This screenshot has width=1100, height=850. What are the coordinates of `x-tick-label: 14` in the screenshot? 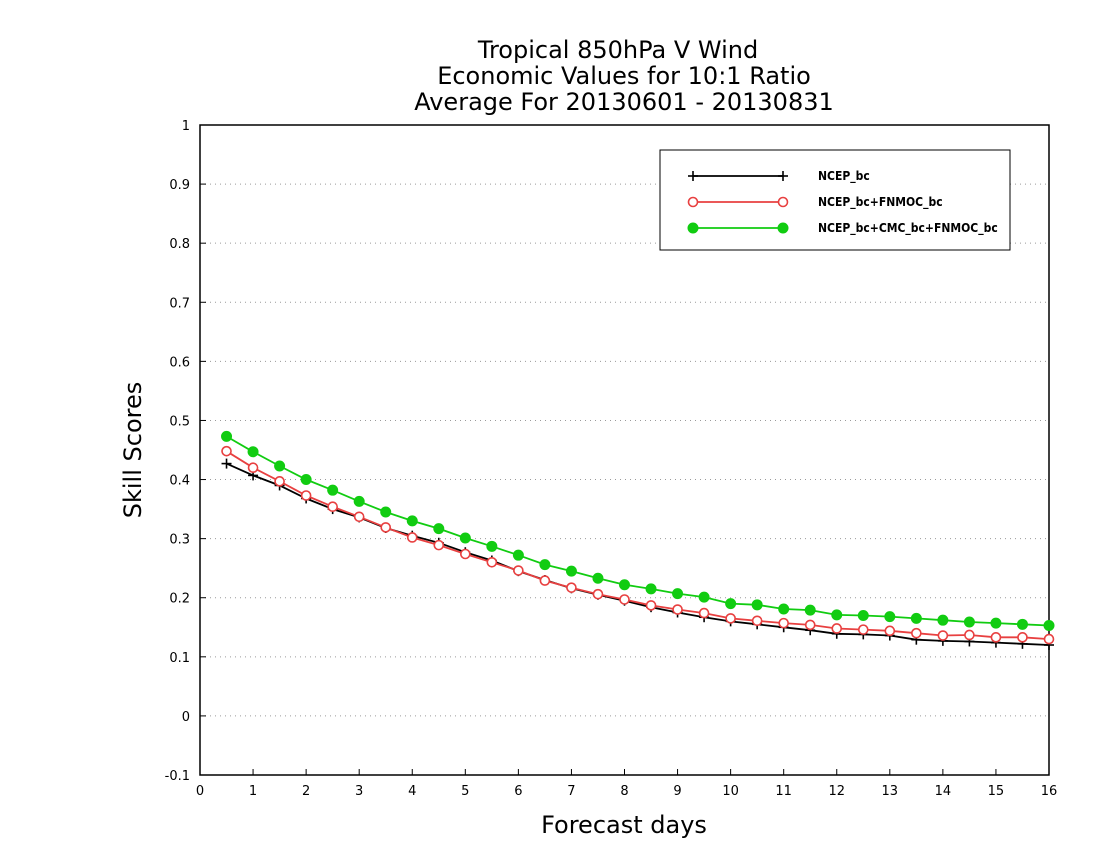 It's located at (943, 791).